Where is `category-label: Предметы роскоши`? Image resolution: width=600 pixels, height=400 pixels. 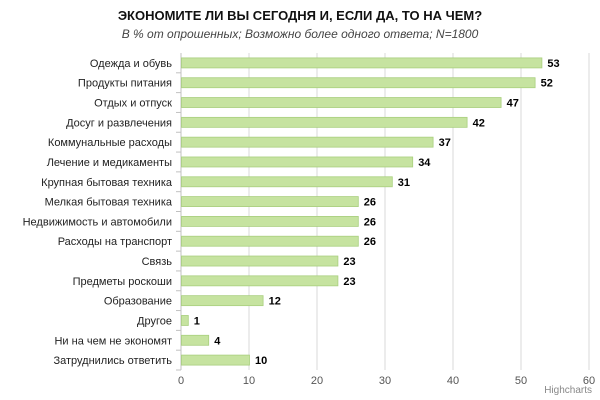
category-label: Предметы роскоши is located at coordinates (122, 282).